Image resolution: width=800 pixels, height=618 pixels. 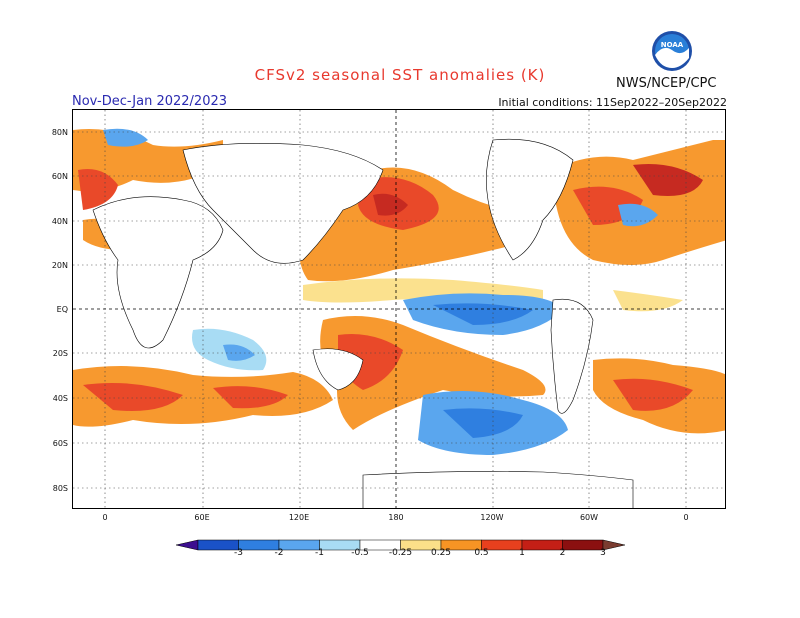 I want to click on lon-label-120w: 120W, so click(x=492, y=517).